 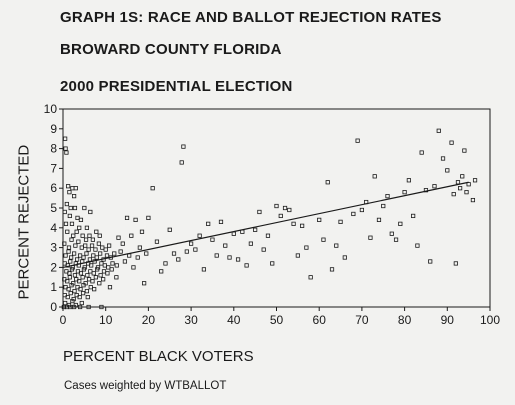 What do you see at coordinates (158, 356) in the screenshot?
I see `x-axis-label: PERCENT BLACK VOTERS` at bounding box center [158, 356].